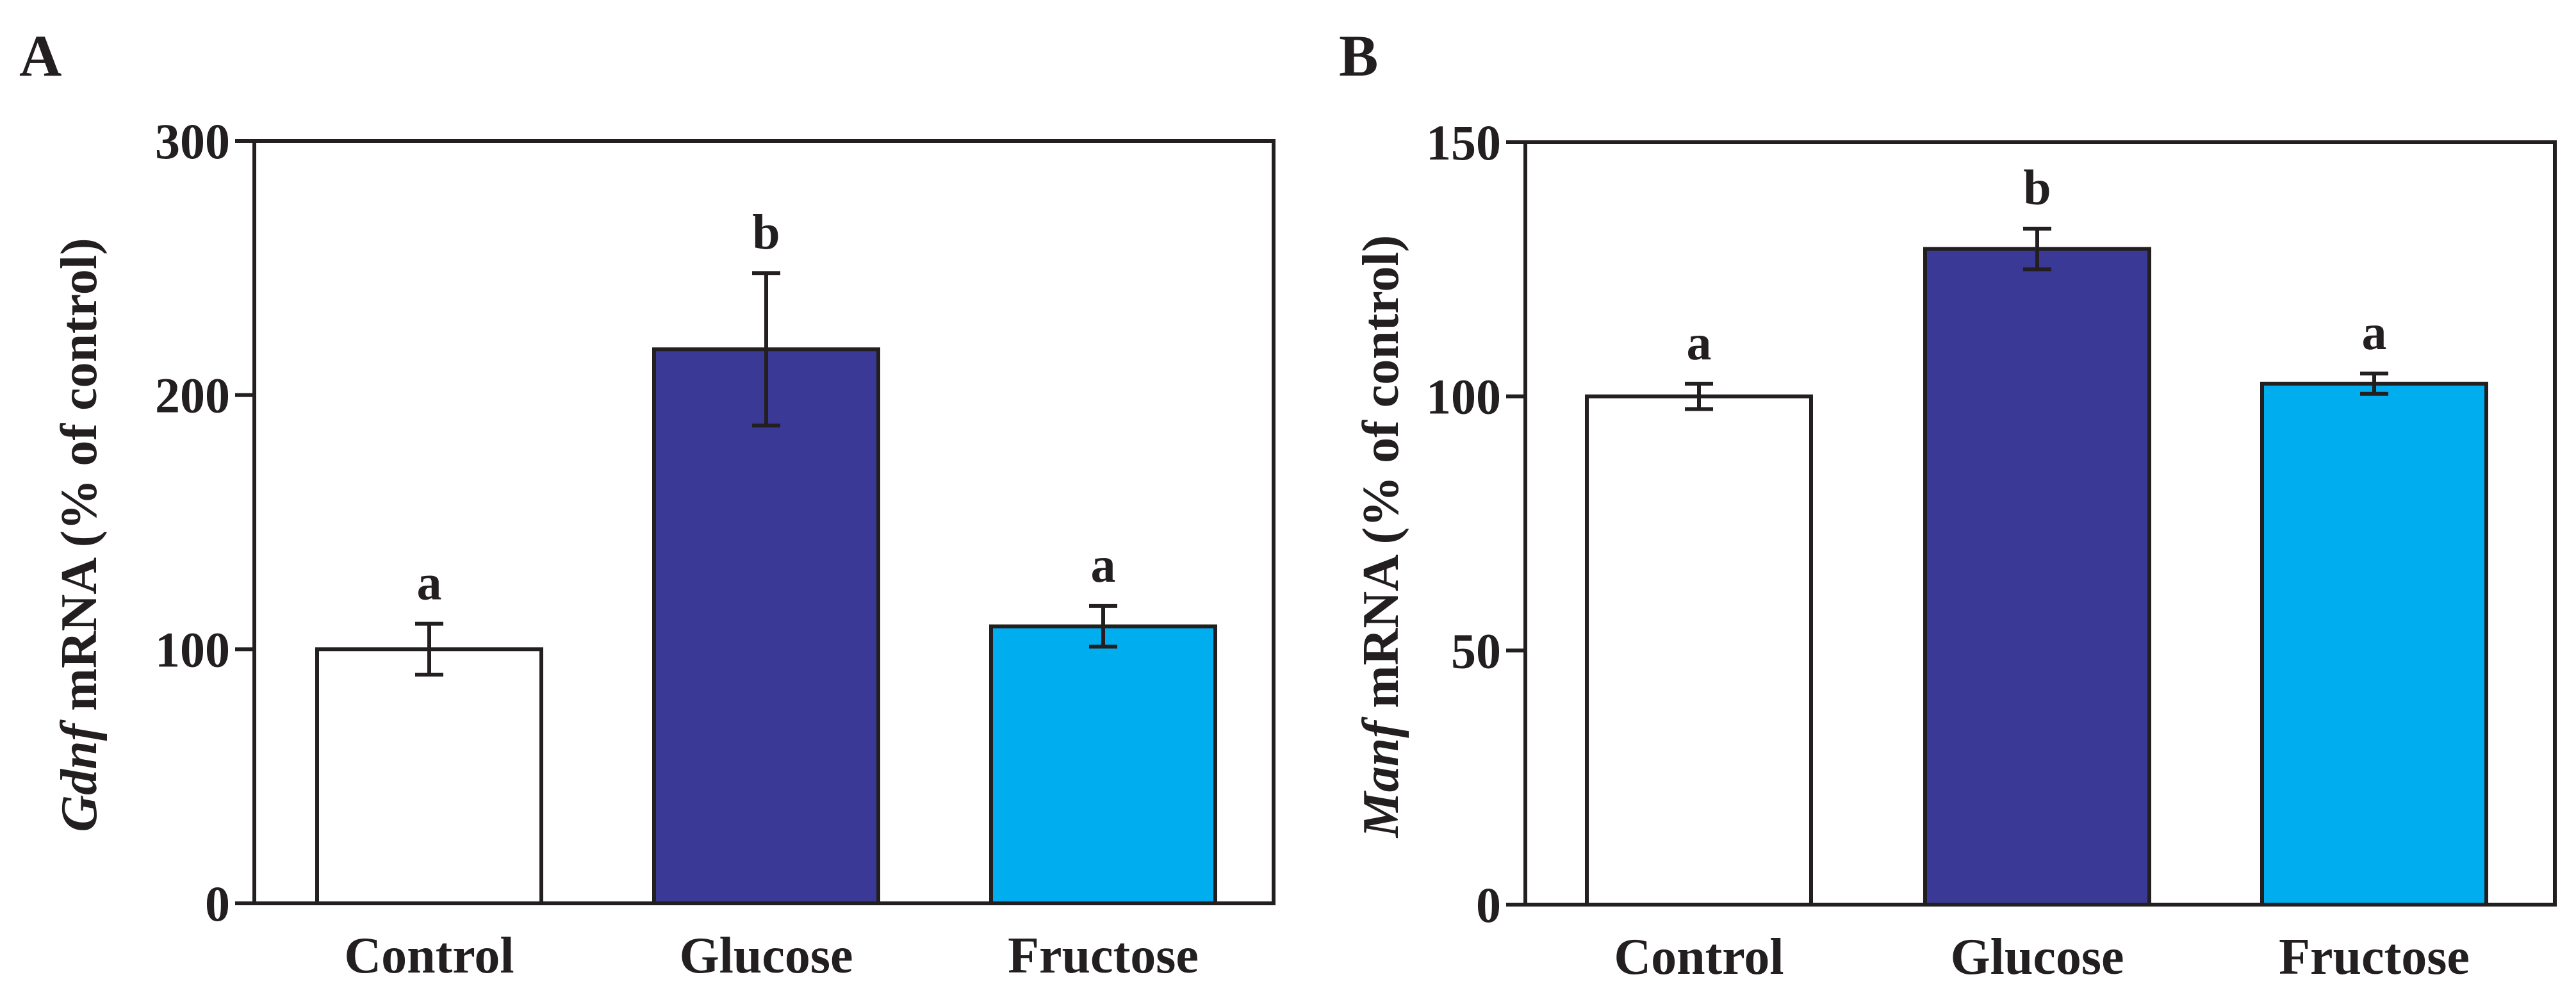  What do you see at coordinates (1463, 397) in the screenshot?
I see `panel-b-y-tick-label: 100` at bounding box center [1463, 397].